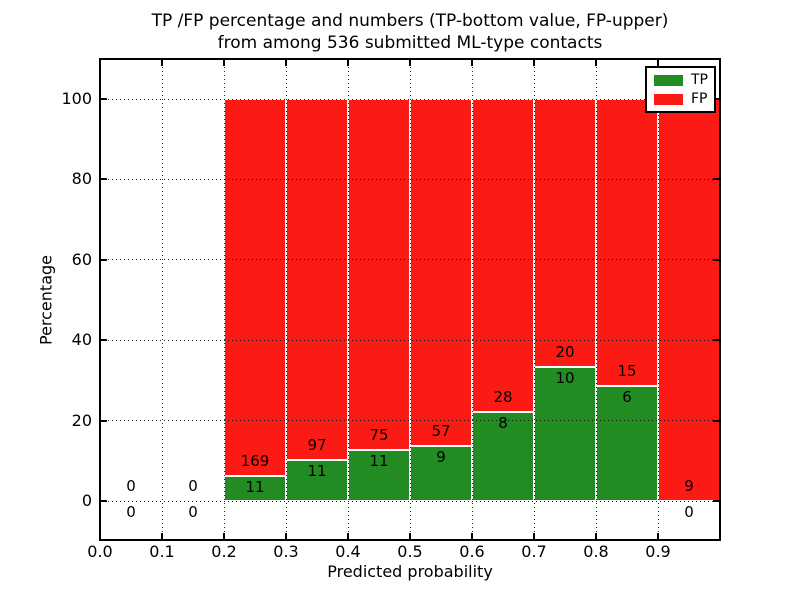 The width and height of the screenshot is (800, 600). I want to click on bar-fp-count-label: 57, so click(441, 431).